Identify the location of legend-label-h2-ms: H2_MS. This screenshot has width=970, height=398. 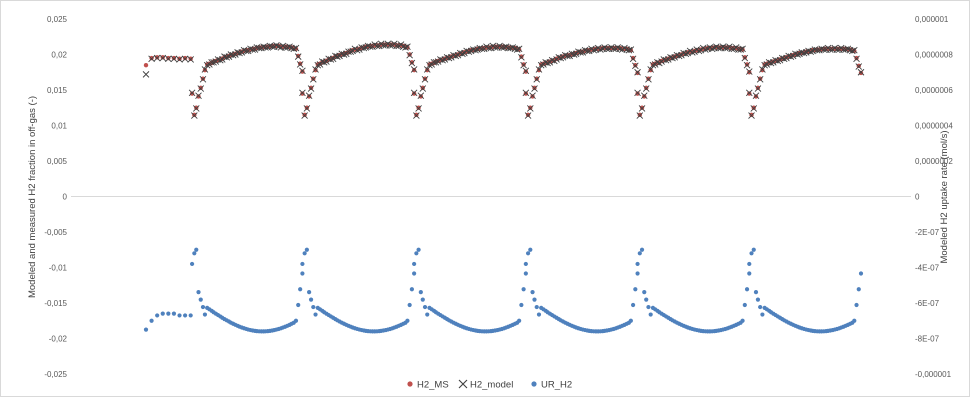
(433, 385).